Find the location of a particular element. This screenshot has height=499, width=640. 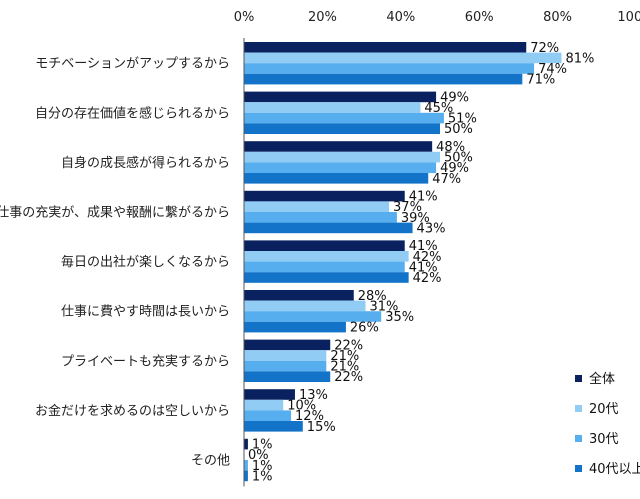

category-label: モチベーションがアップするから is located at coordinates (132, 64).